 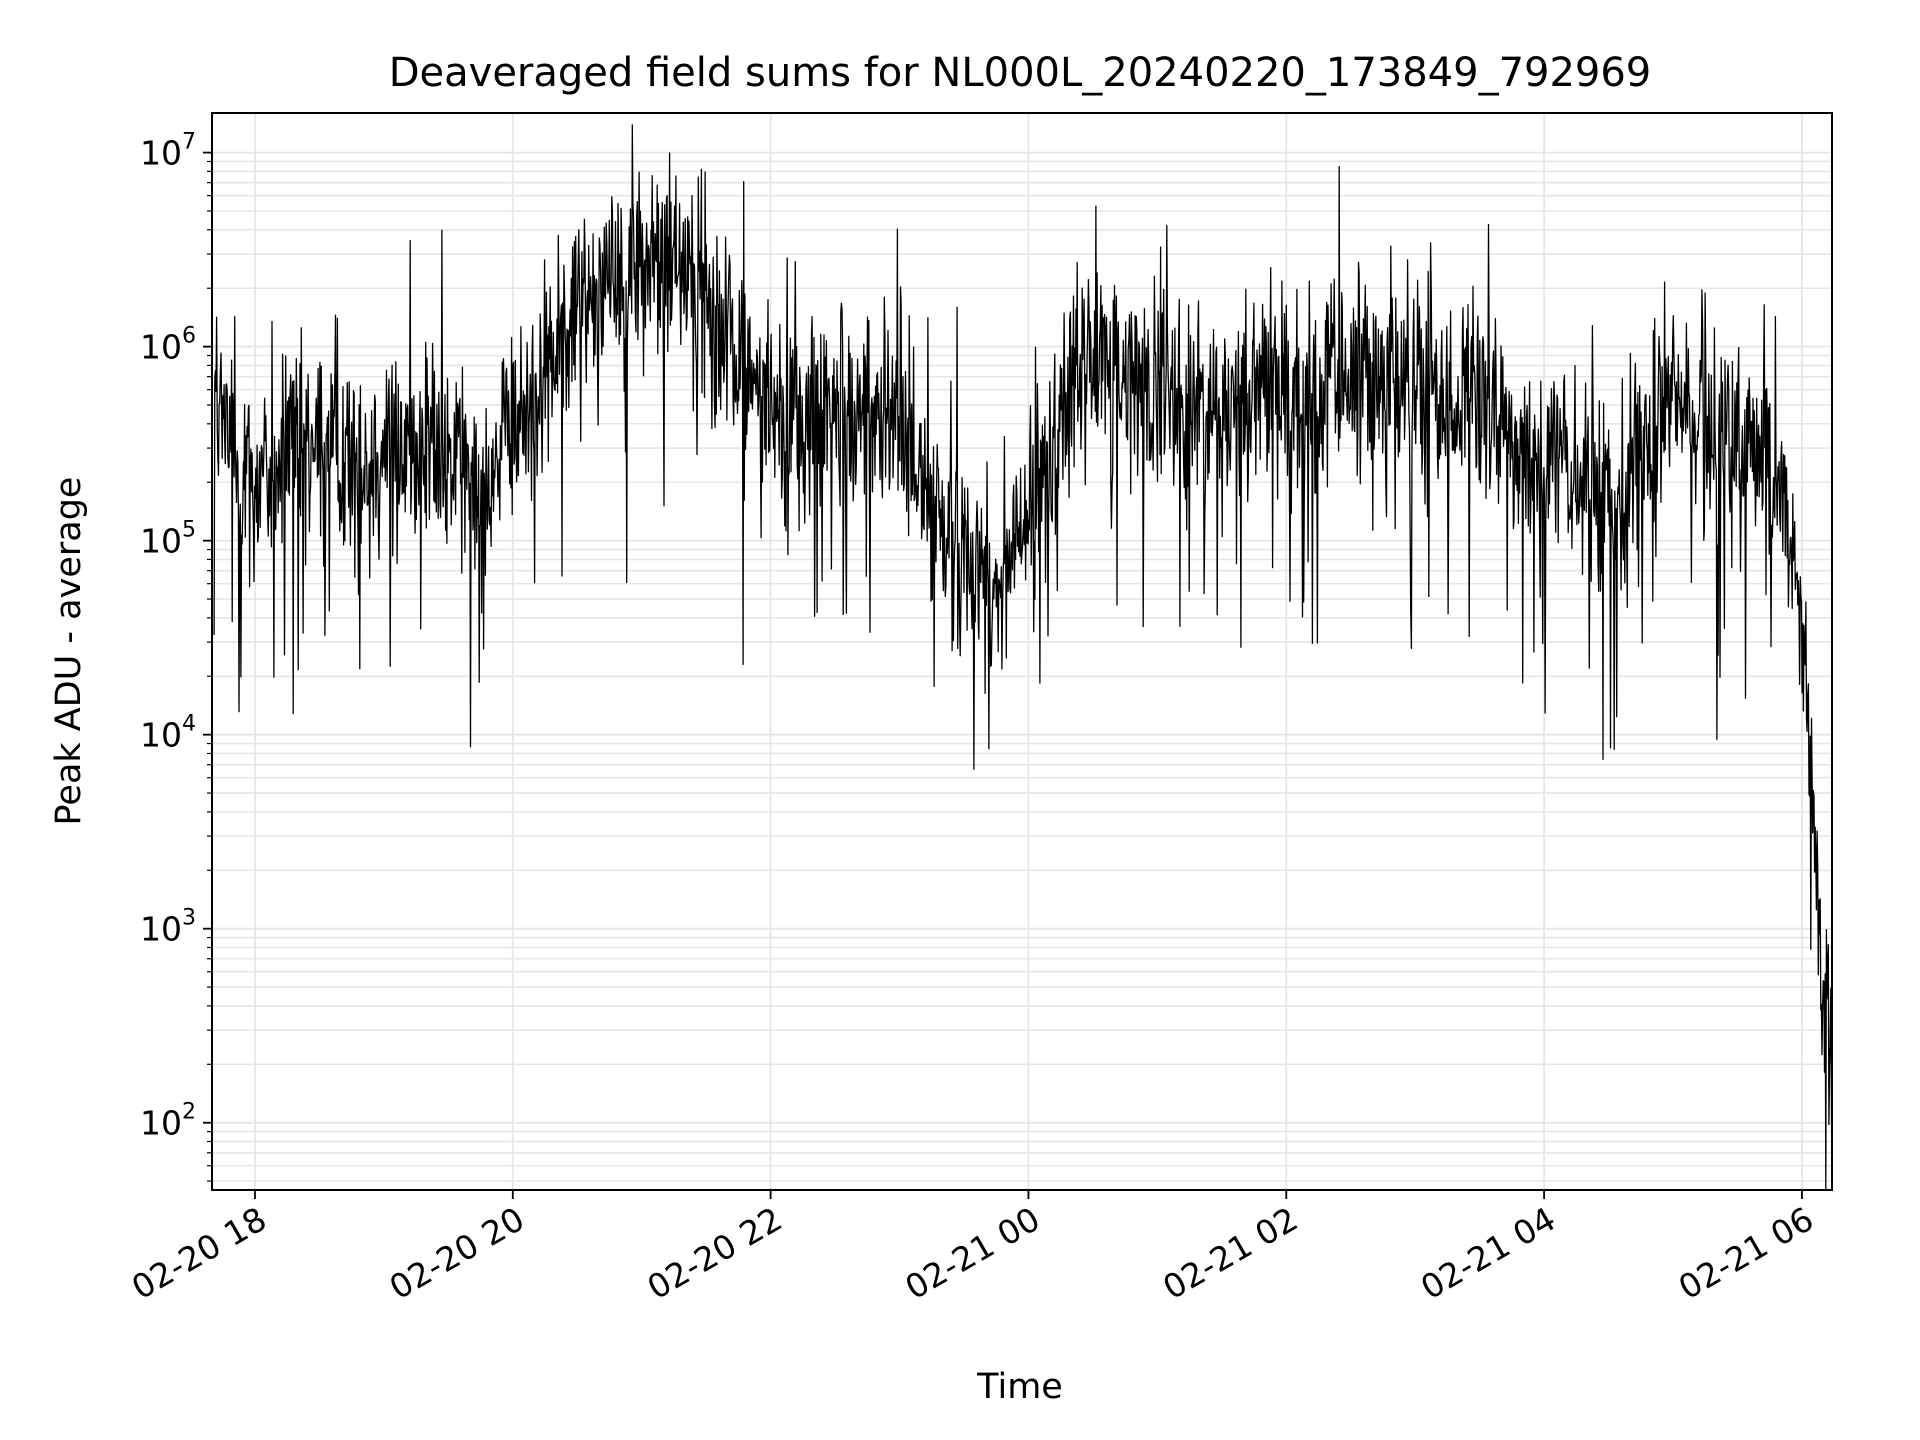 What do you see at coordinates (1019, 1387) in the screenshot?
I see `x-axis-label: Time` at bounding box center [1019, 1387].